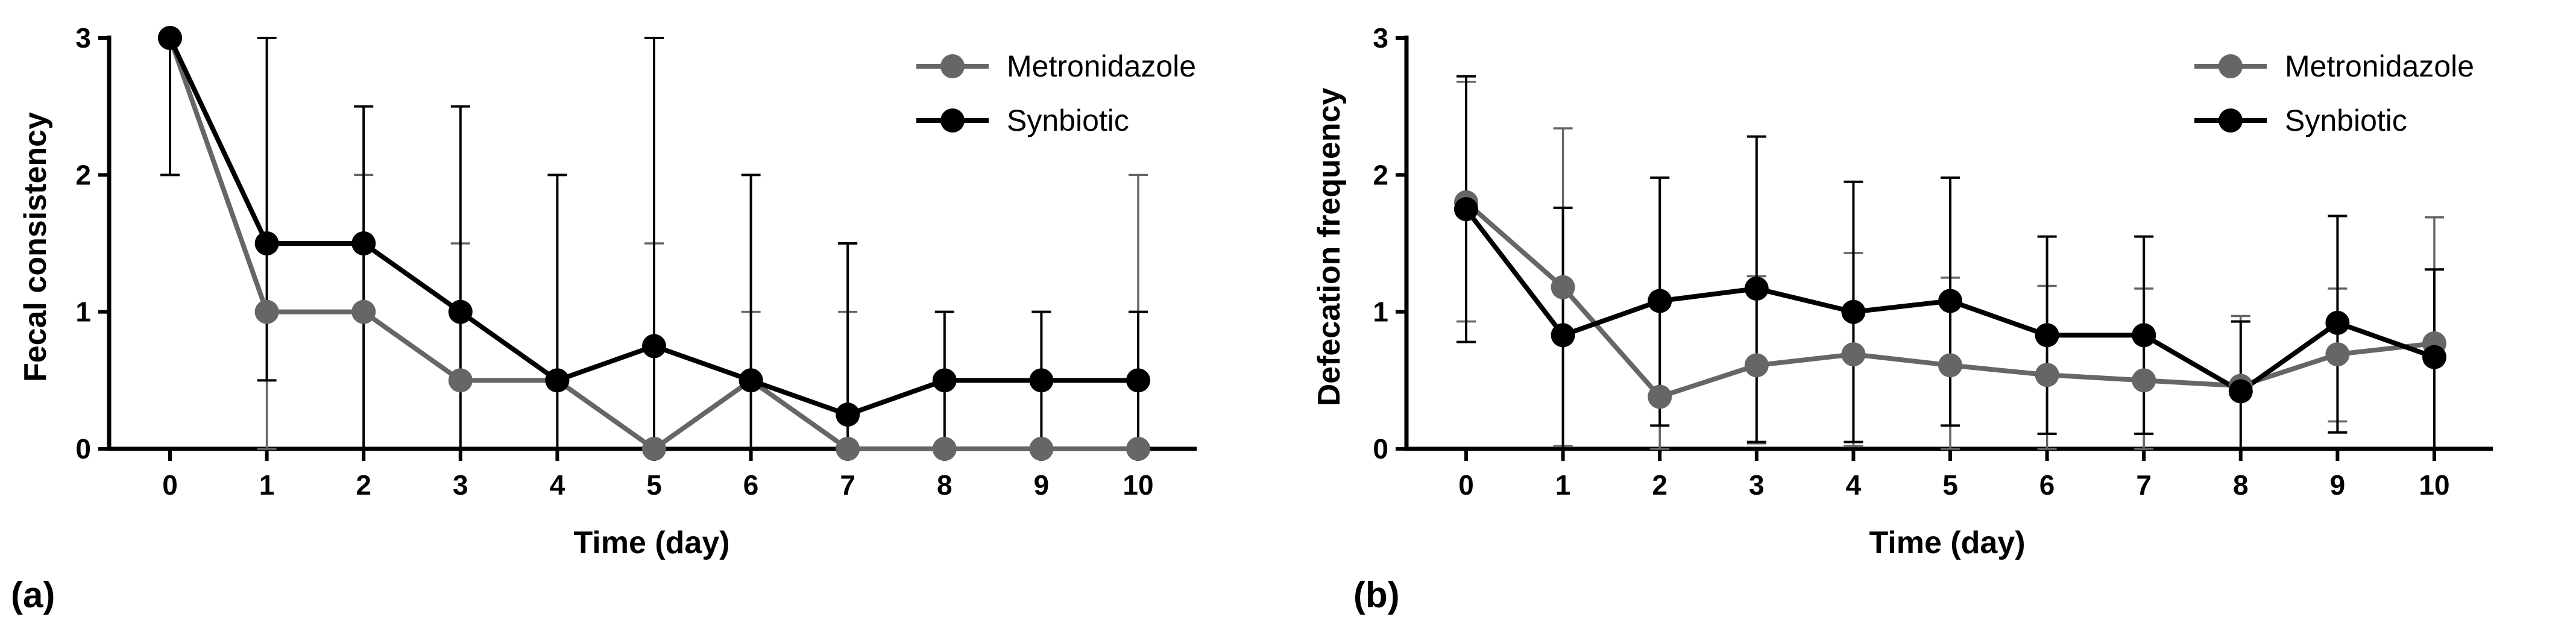 The width and height of the screenshot is (2576, 632). I want to click on panel-b-y-axis-title: Defecation frequency, so click(1329, 247).